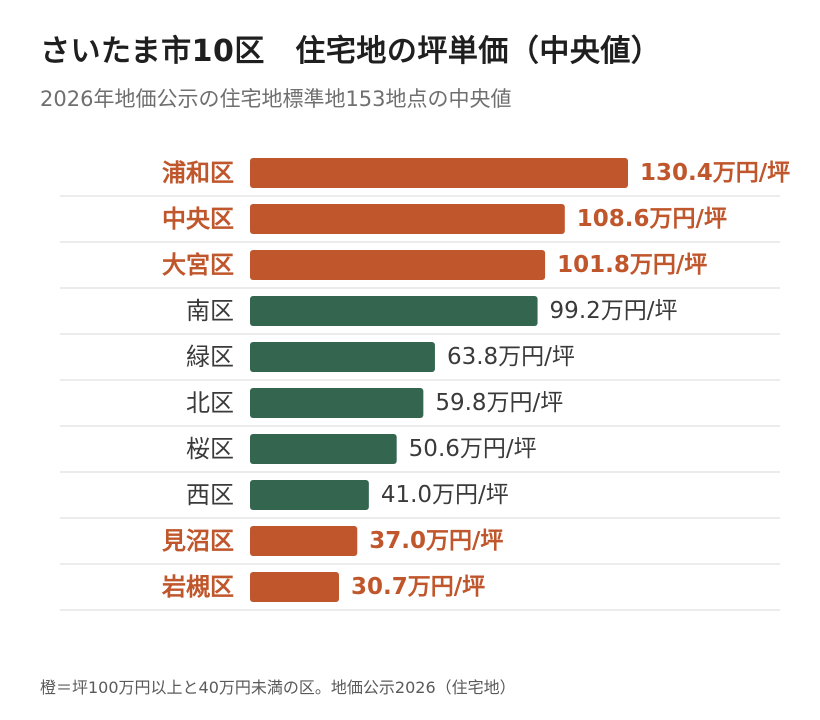 The width and height of the screenshot is (820, 720). What do you see at coordinates (278, 687) in the screenshot?
I see `footnote: 橙＝坪100万円以上と40万円未満の区。地価公示2026（住宅地）` at bounding box center [278, 687].